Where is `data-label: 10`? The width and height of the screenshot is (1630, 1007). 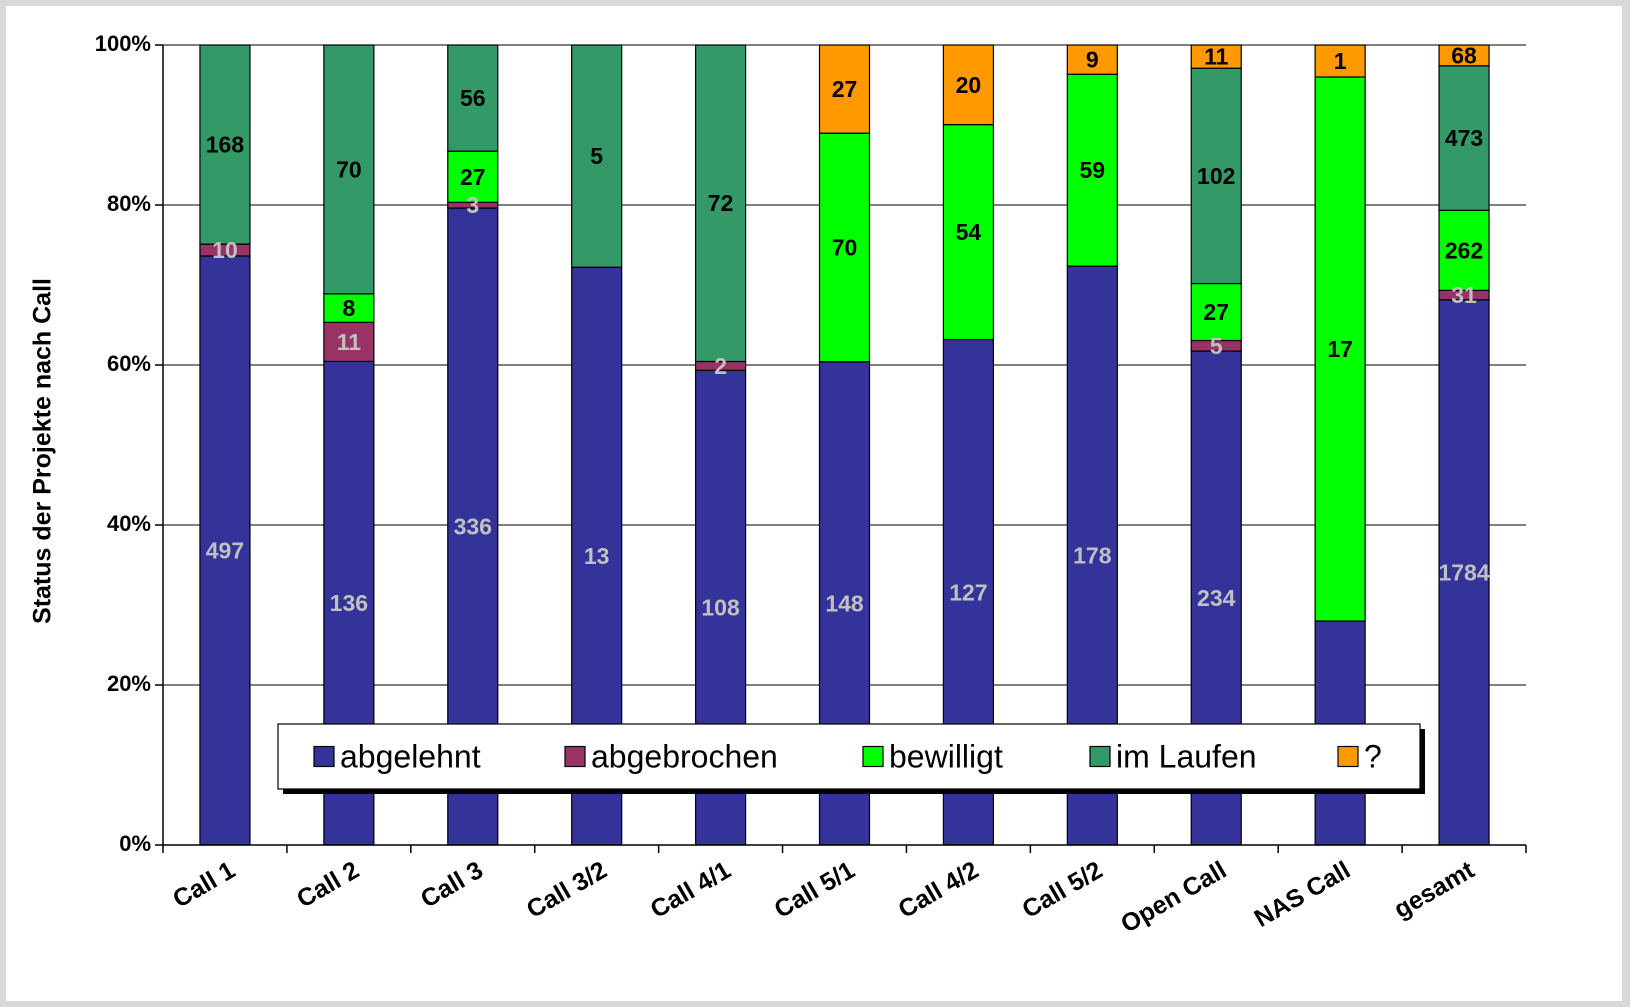
data-label: 10 is located at coordinates (225, 250).